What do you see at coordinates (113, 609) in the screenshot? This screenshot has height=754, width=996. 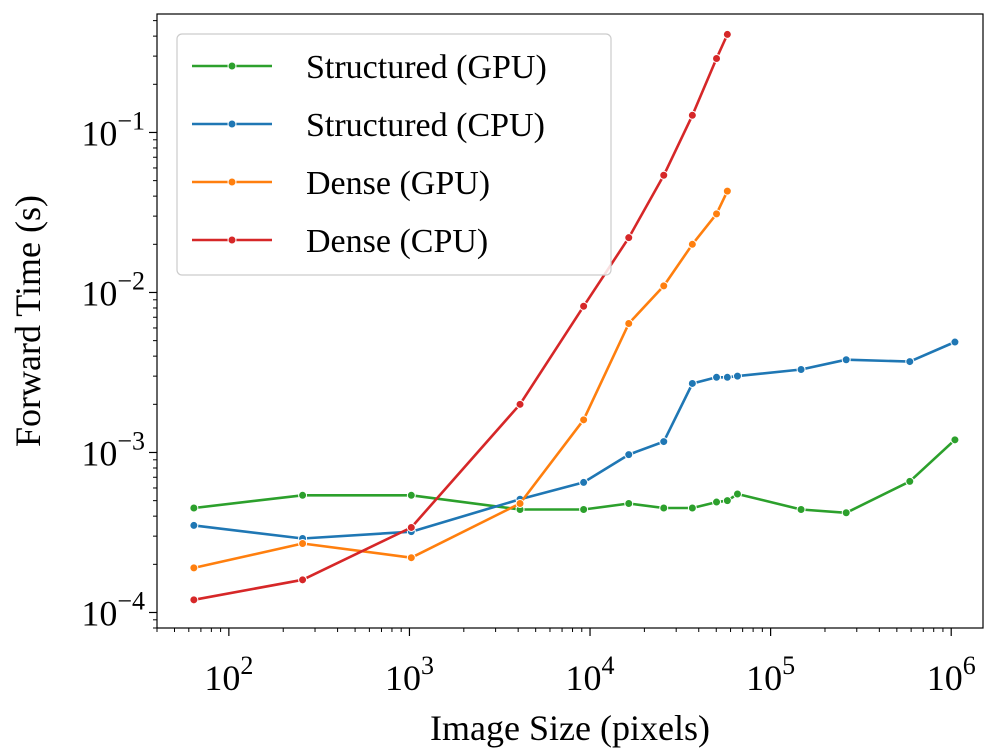 I see `y-tick-label: 10⁻⁴` at bounding box center [113, 609].